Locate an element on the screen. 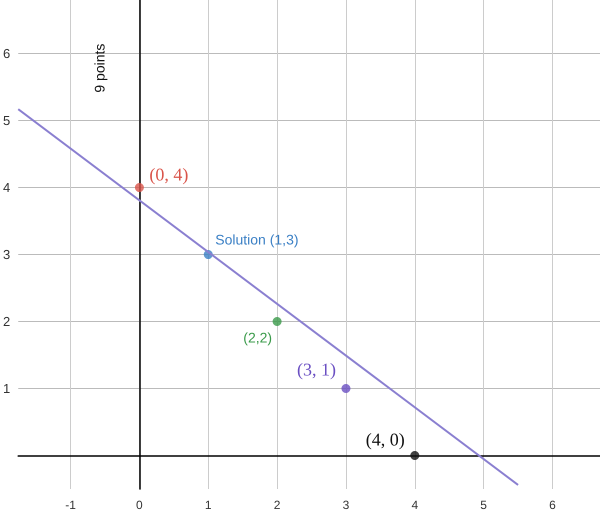  x-tick-label: -1 is located at coordinates (70, 504).